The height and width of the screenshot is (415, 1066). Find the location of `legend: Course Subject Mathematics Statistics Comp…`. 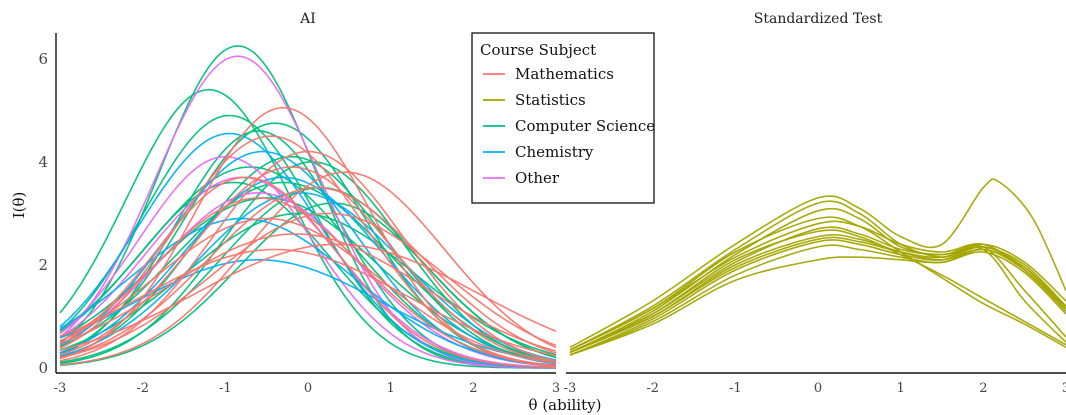

legend: Course Subject Mathematics Statistics Comp… is located at coordinates (563, 118).